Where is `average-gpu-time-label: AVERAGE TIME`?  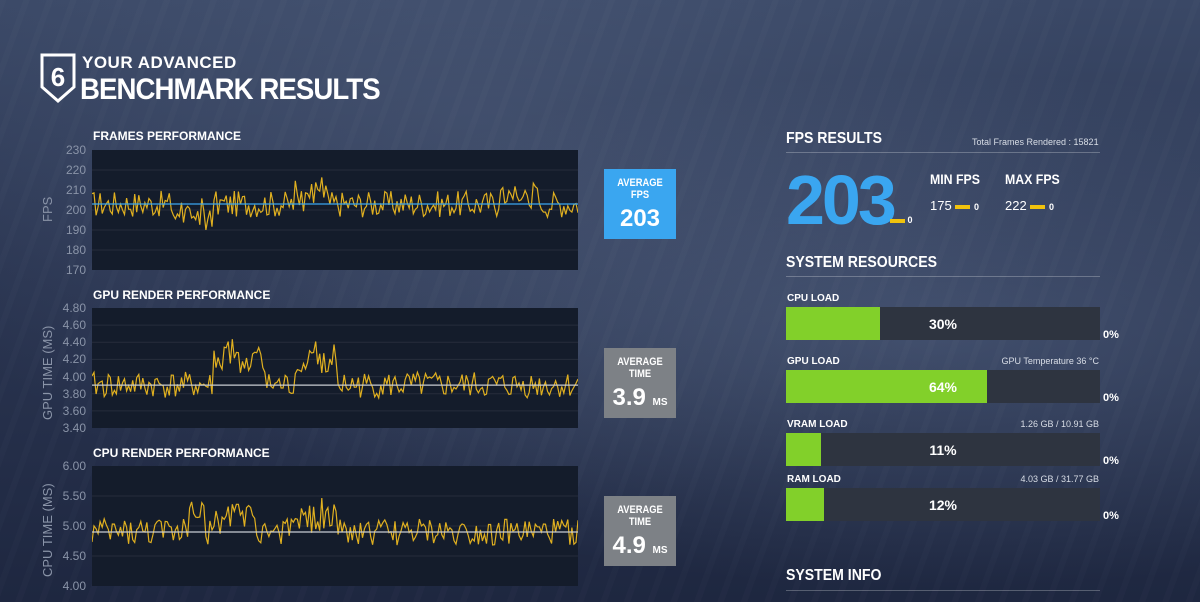
average-gpu-time-label: AVERAGE TIME is located at coordinates (640, 368).